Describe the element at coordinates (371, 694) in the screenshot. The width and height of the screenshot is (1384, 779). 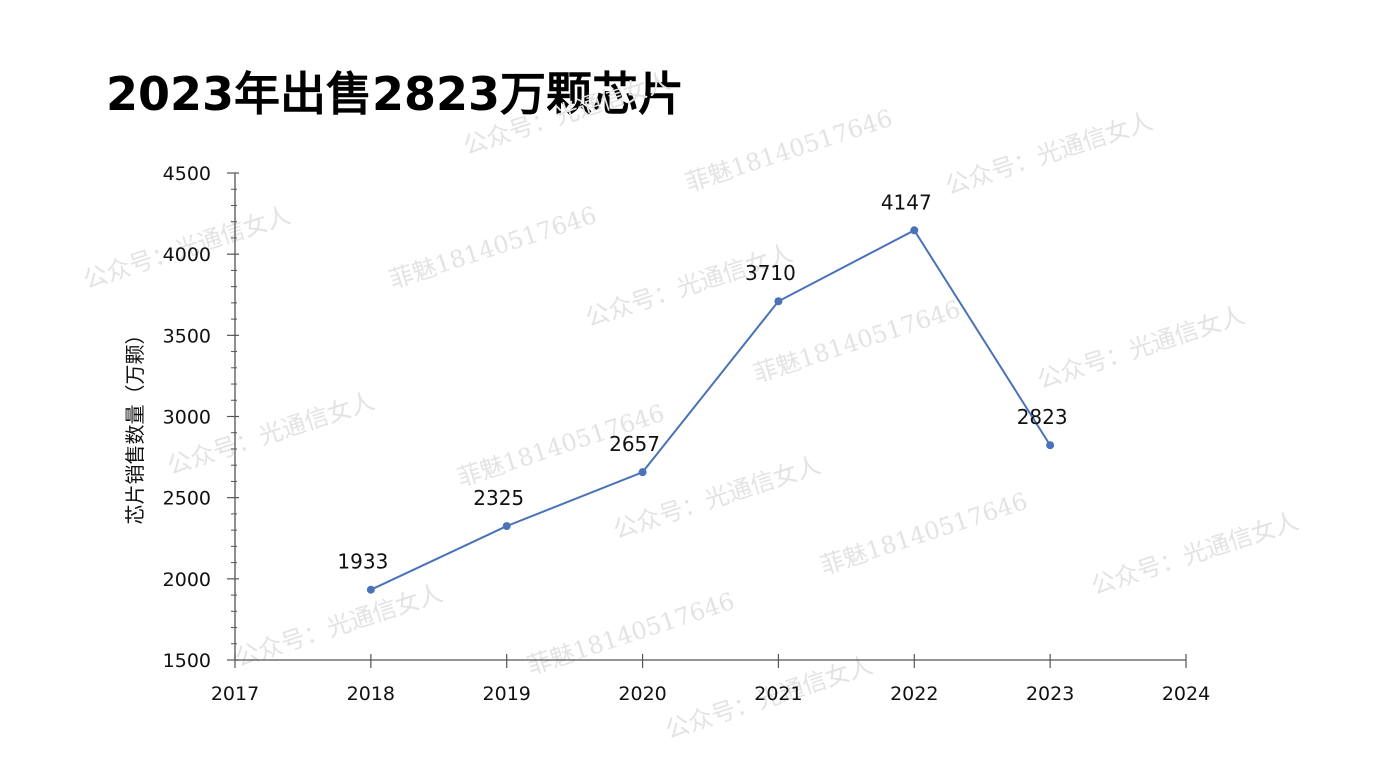
I see `x-tick-label: 2018` at that location.